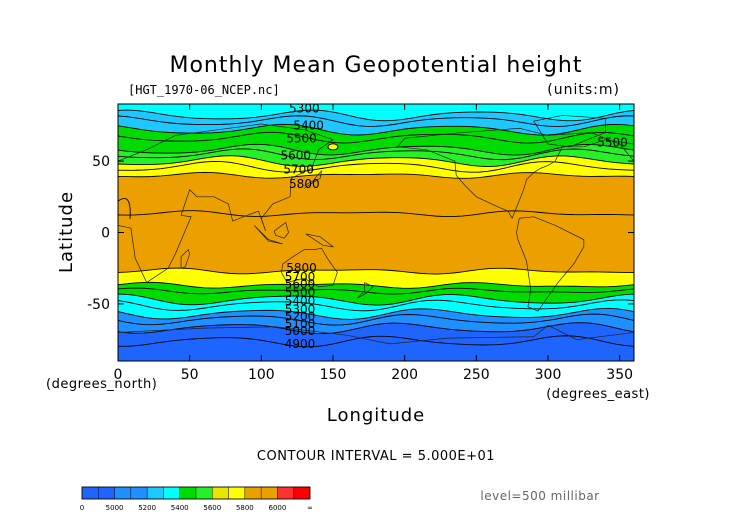 Image resolution: width=752 pixels, height=532 pixels. I want to click on colorbar-tick-labels: 0 5000 5200 5400 5600 5800 6000 ∞, so click(196, 508).